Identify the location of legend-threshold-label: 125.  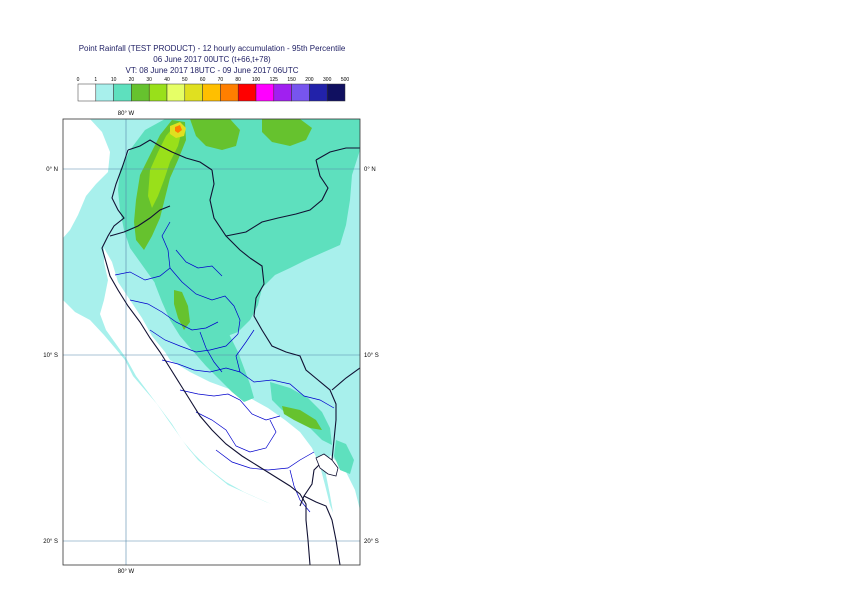
(274, 80).